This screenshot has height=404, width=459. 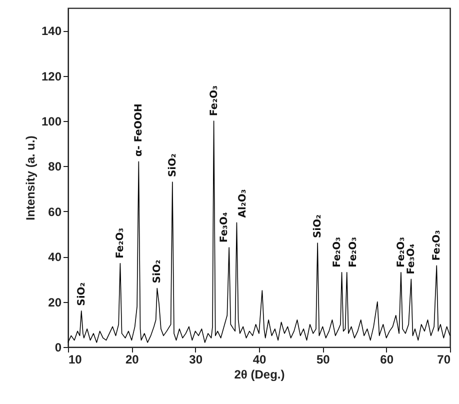 What do you see at coordinates (243, 203) in the screenshot?
I see `annotation: Al₂O₃` at bounding box center [243, 203].